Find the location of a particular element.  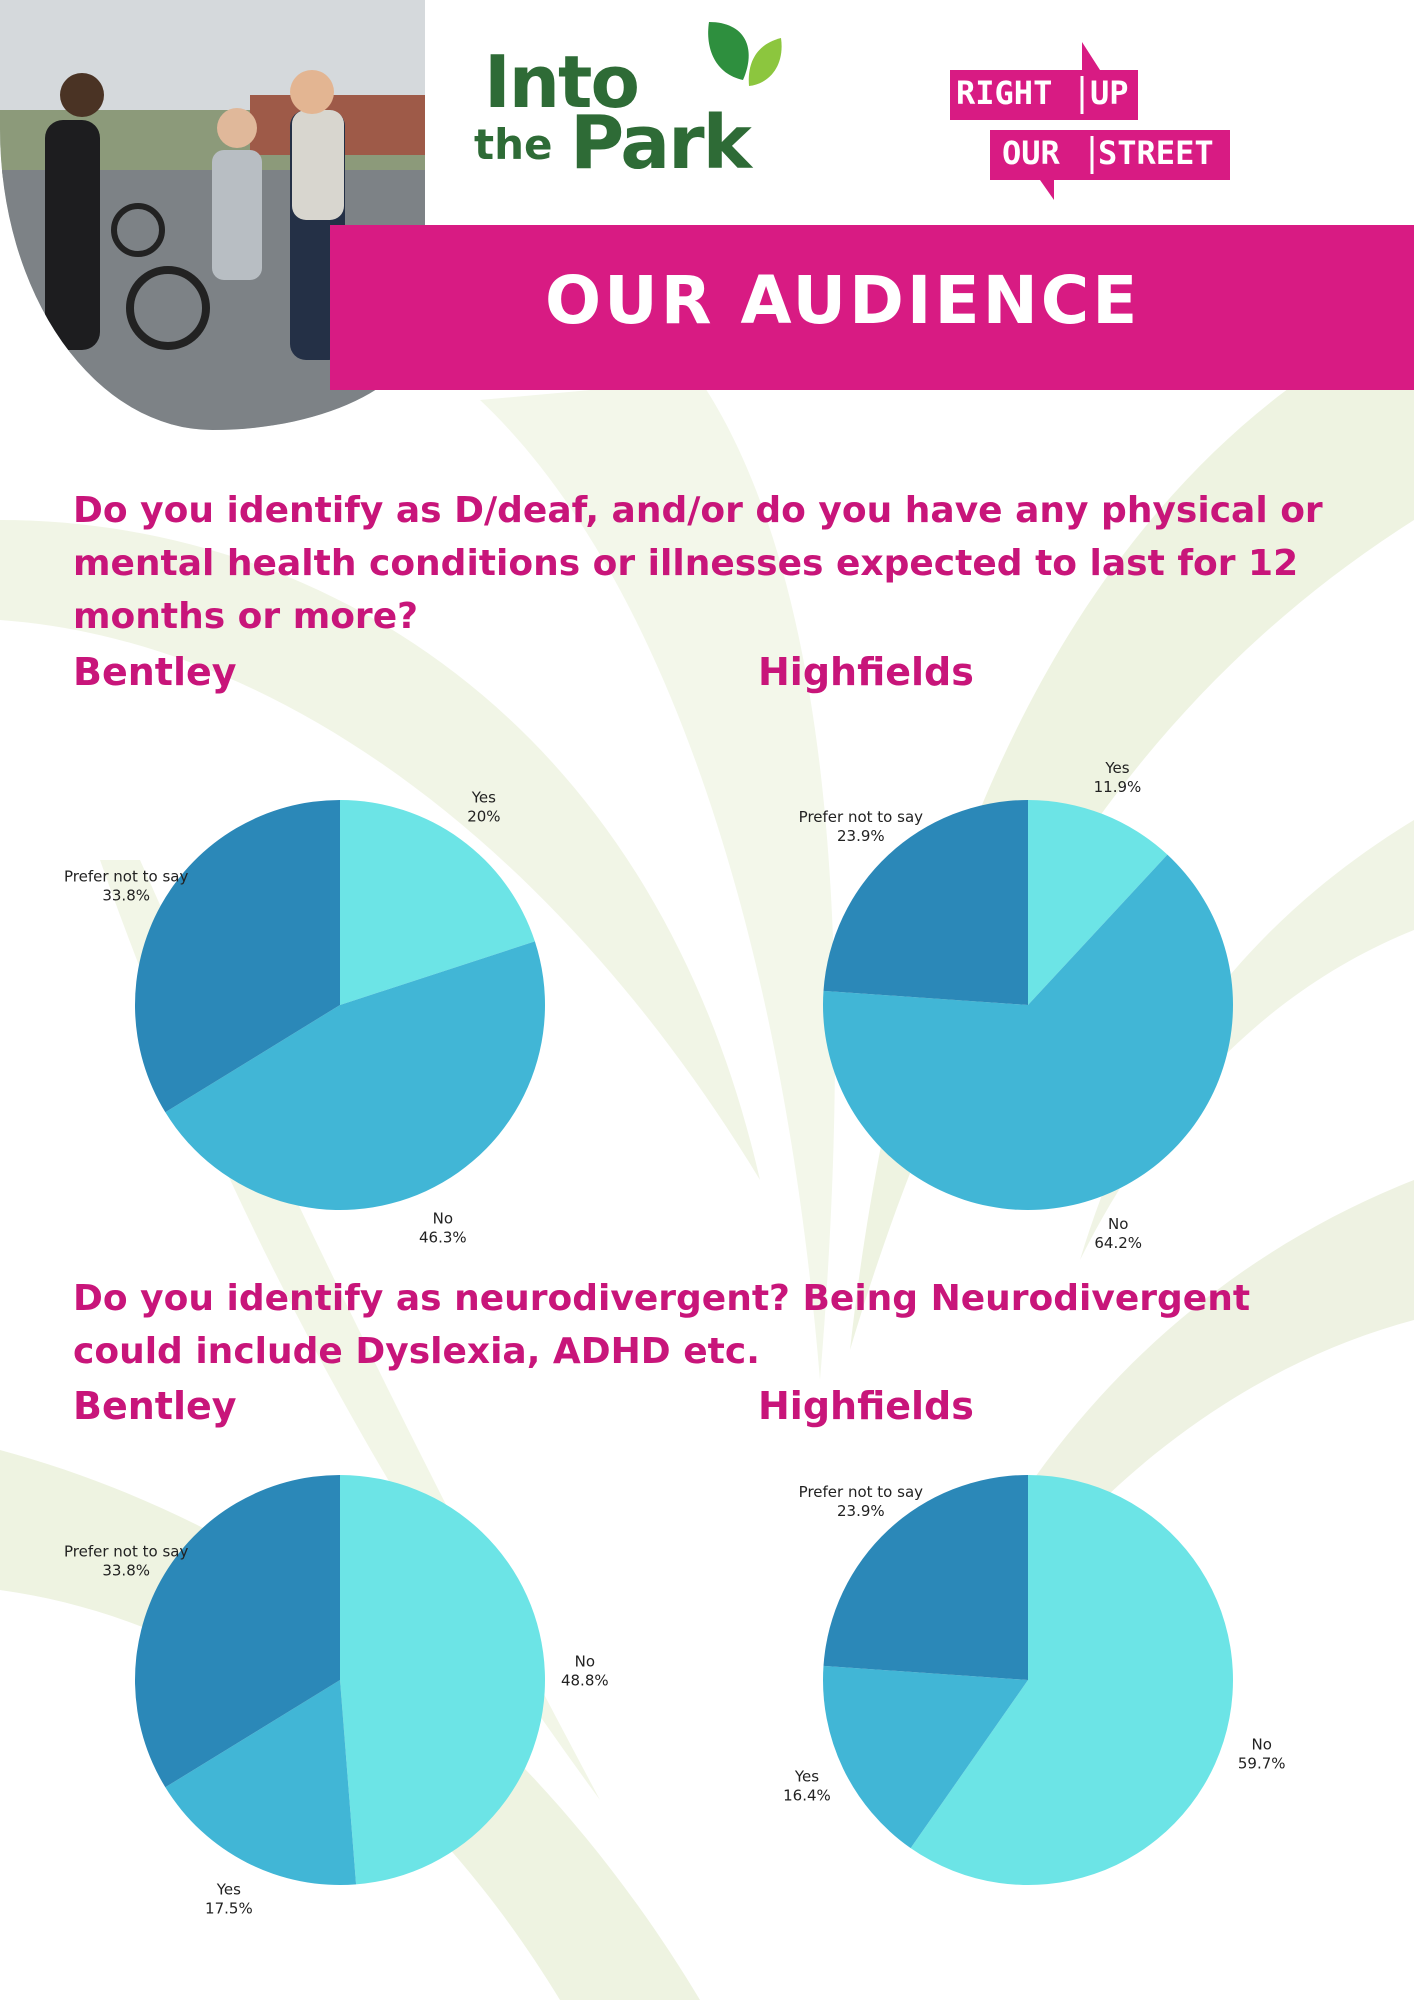

slice-label-no: No 64.2% is located at coordinates (1118, 1233).